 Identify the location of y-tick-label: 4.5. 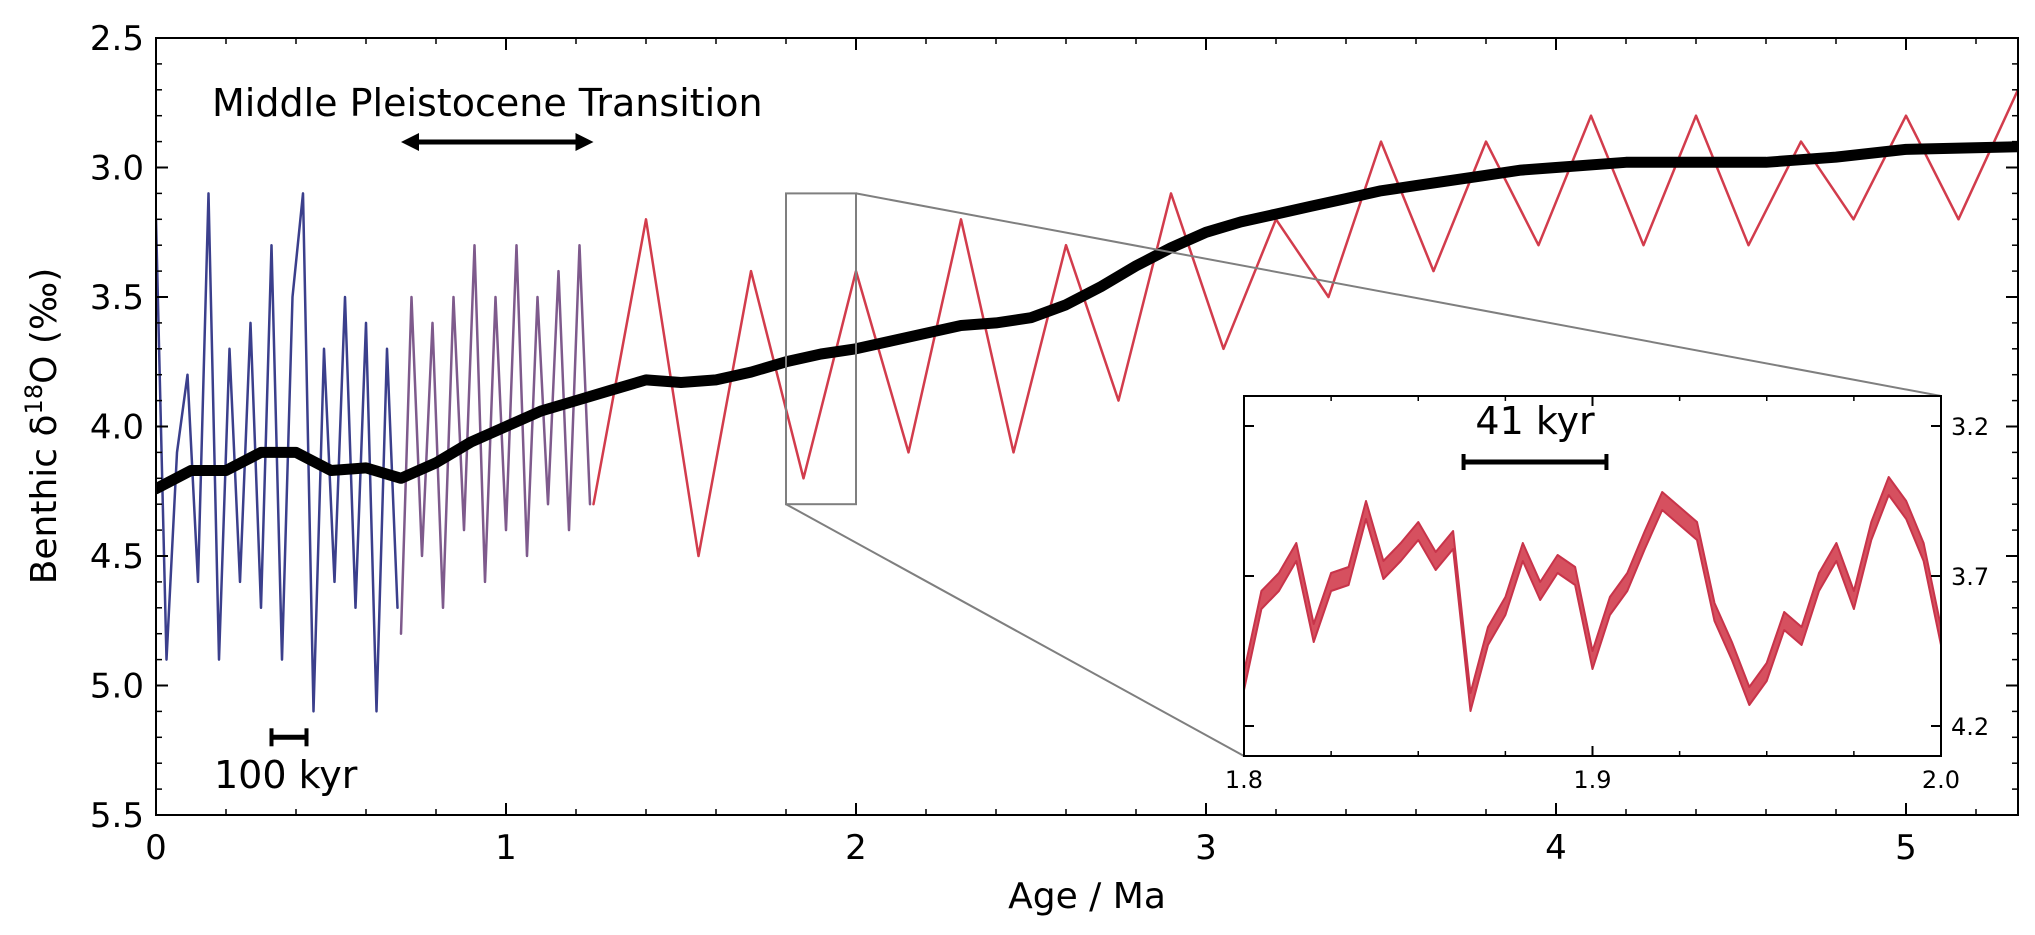
(117, 557).